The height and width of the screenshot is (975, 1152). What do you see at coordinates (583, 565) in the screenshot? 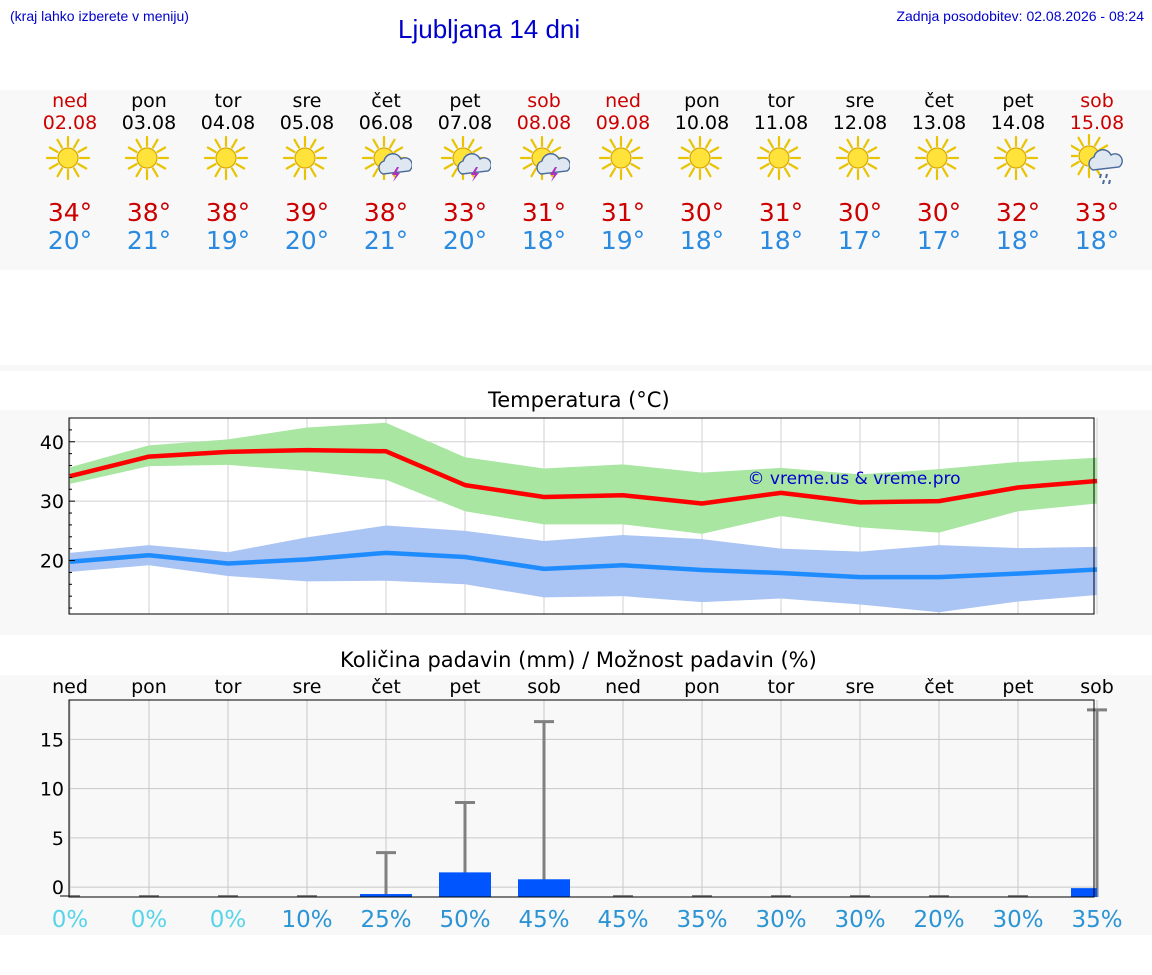
I see `min-temperature-line` at bounding box center [583, 565].